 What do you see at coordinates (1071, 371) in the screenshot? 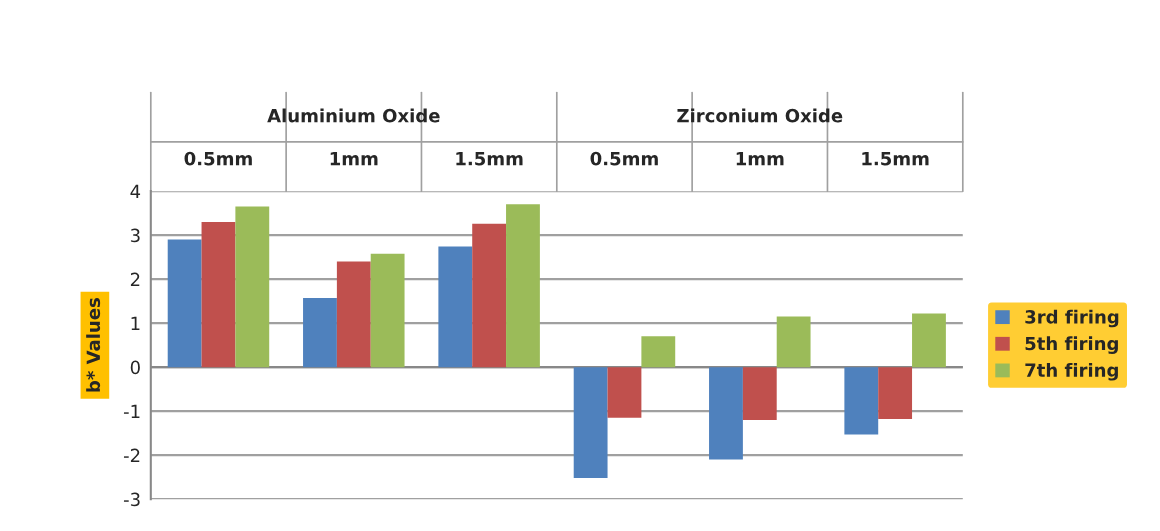
I see `legend-label: 7th firing` at bounding box center [1071, 371].